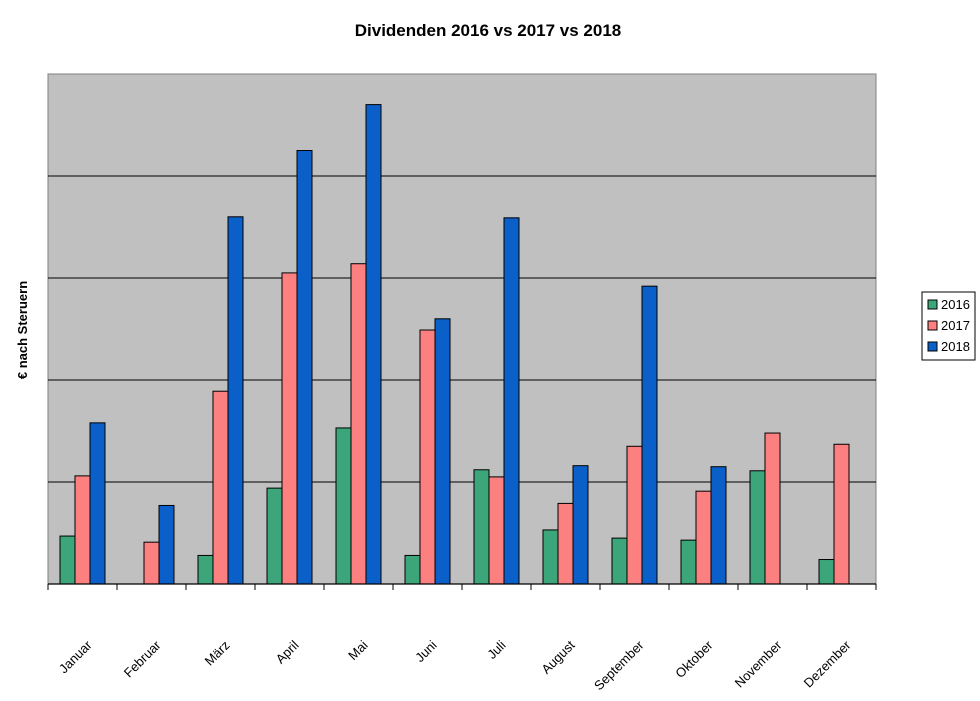 The image size is (980, 701). What do you see at coordinates (688, 562) in the screenshot?
I see `bar-2016-oktober` at bounding box center [688, 562].